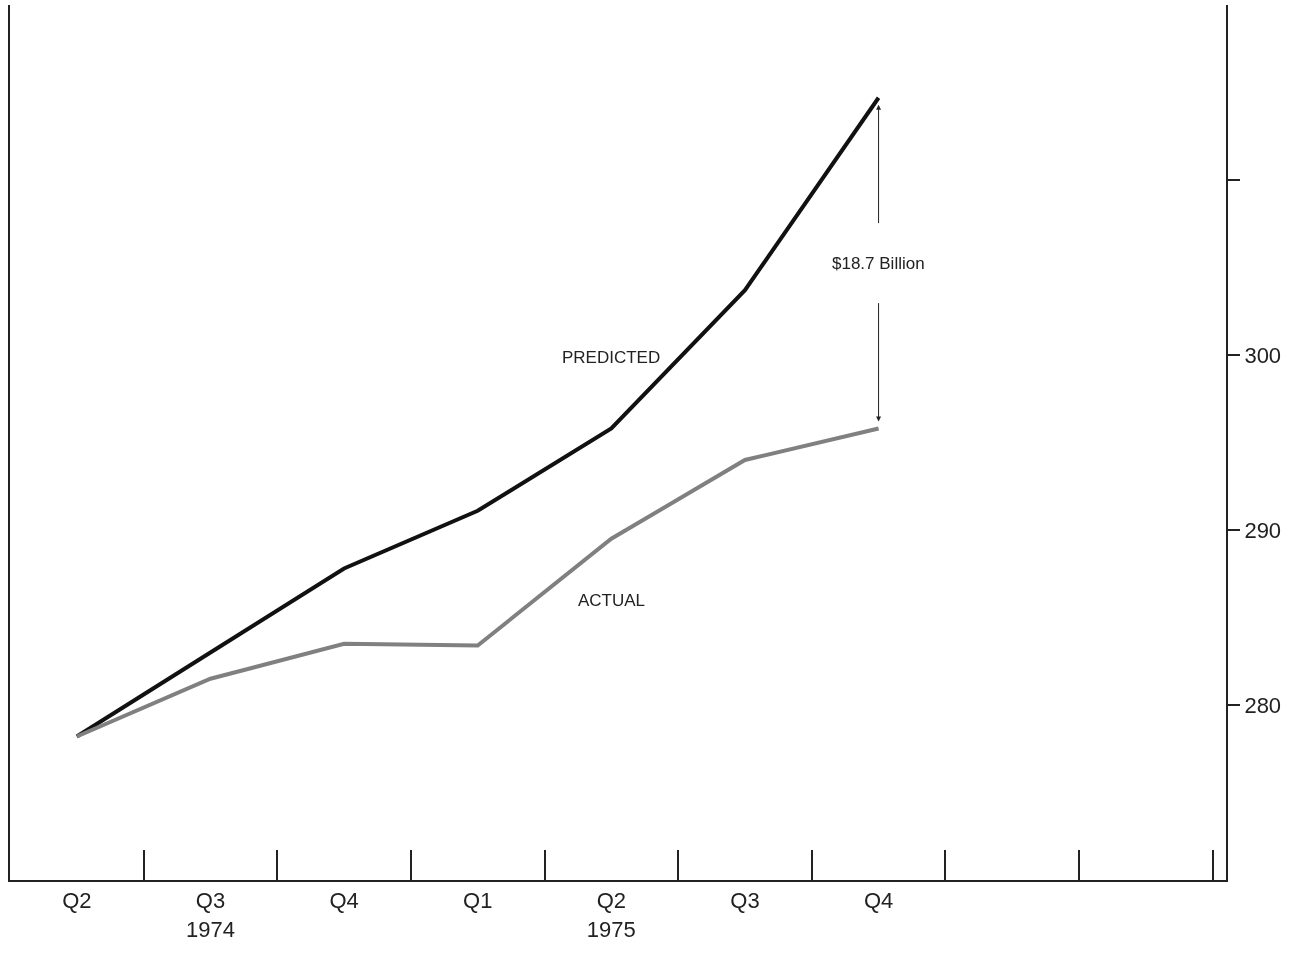  Describe the element at coordinates (612, 600) in the screenshot. I see `series-label: ACTUAL` at that location.